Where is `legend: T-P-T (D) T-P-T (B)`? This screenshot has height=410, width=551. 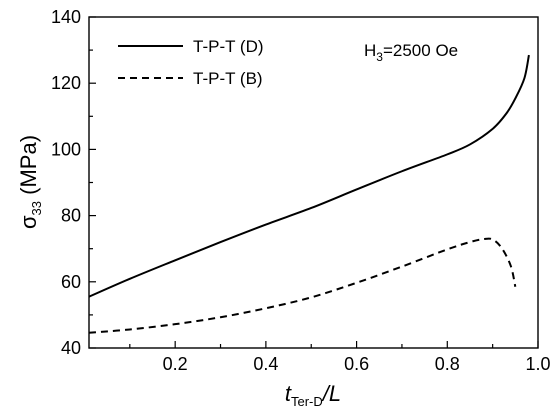 legend: T-P-T (D) T-P-T (B) is located at coordinates (191, 62).